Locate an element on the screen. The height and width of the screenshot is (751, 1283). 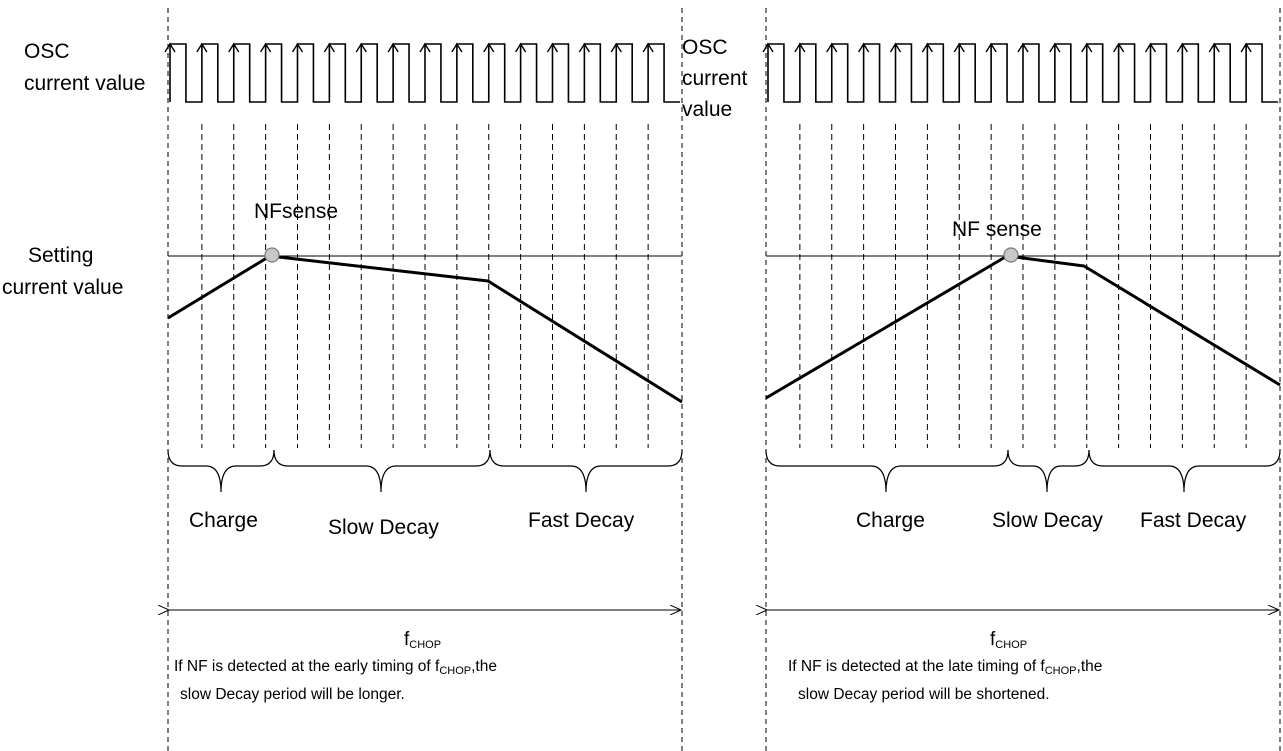
right-fchop-label: fCHOP is located at coordinates (1008, 640).